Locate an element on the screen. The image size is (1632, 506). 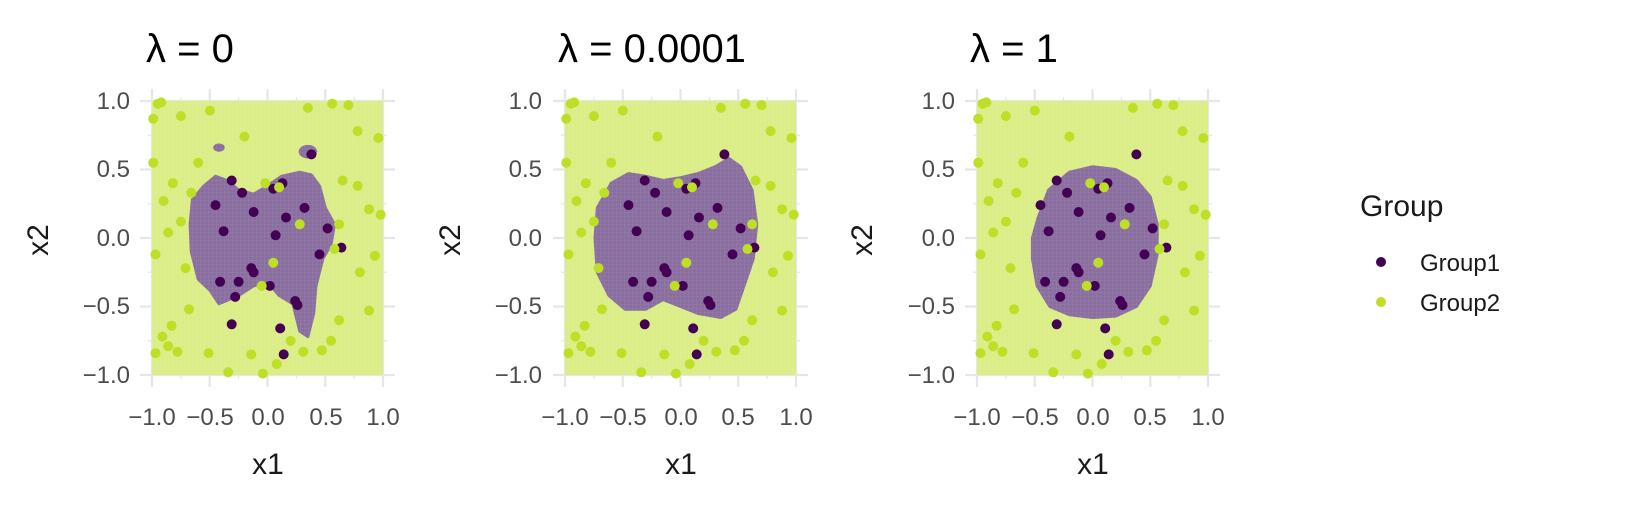
x-axis-title: x1 is located at coordinates (1093, 464).